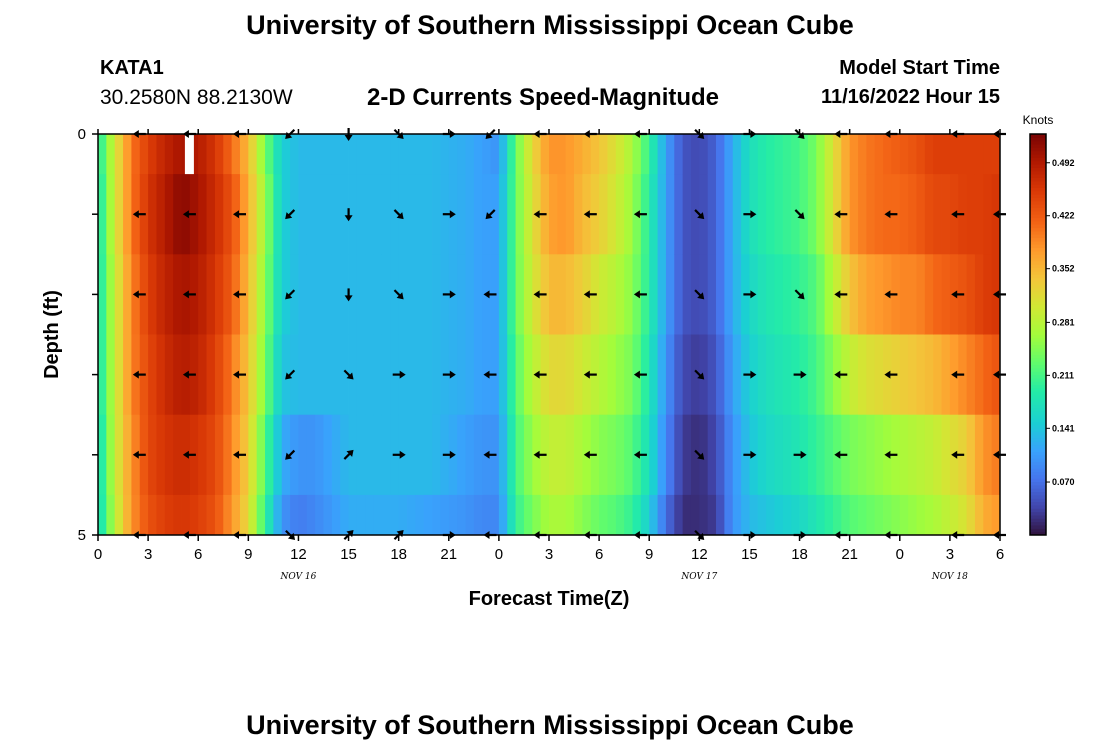 The height and width of the screenshot is (750, 1100). Describe the element at coordinates (1063, 216) in the screenshot. I see `colorbar-tick-label: 0.422` at that location.